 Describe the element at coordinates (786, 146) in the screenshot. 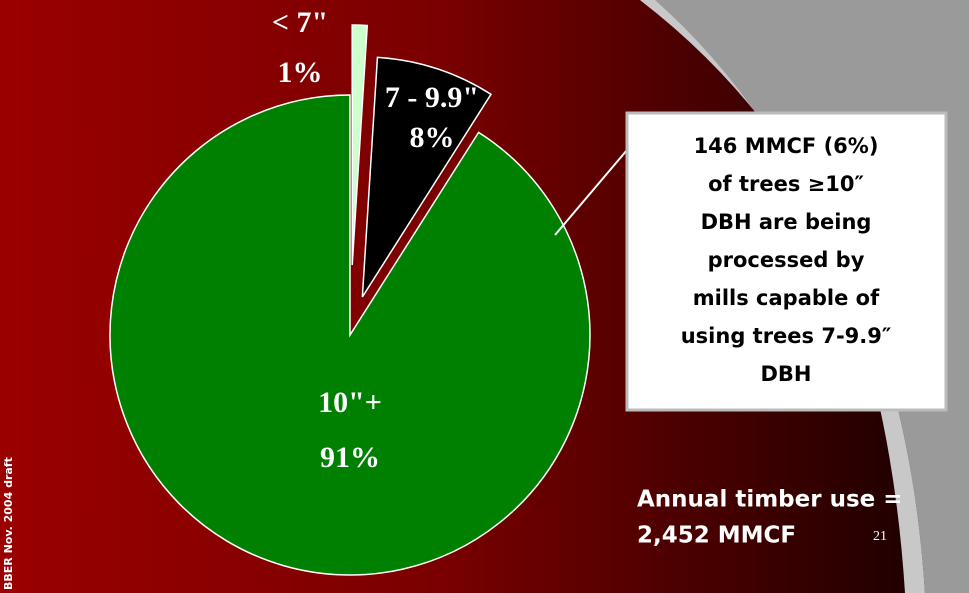

I see `callout-line-text: 146 MMCF (6%)` at that location.